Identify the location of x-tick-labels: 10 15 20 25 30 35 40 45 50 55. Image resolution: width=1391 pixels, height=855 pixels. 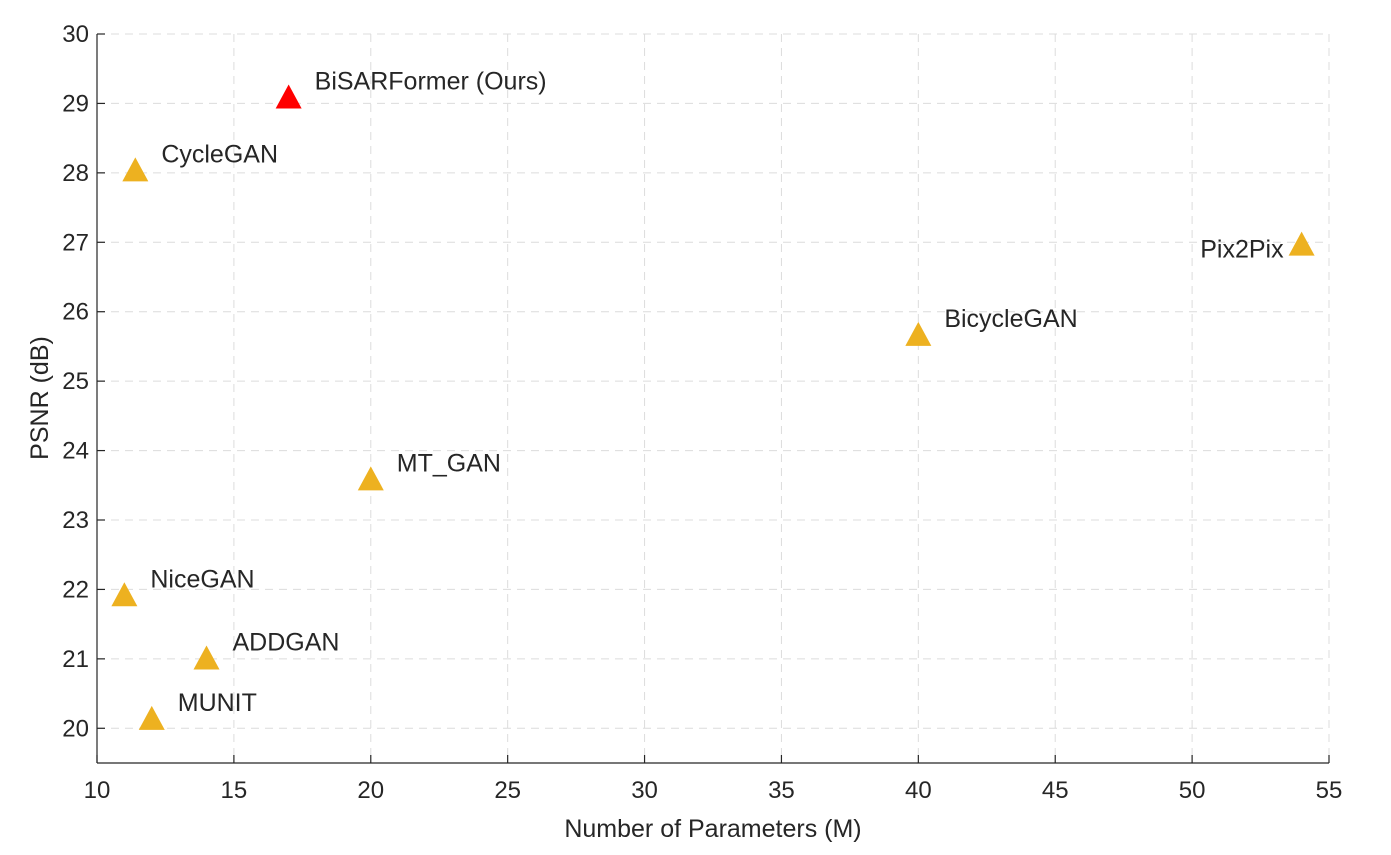
(713, 790).